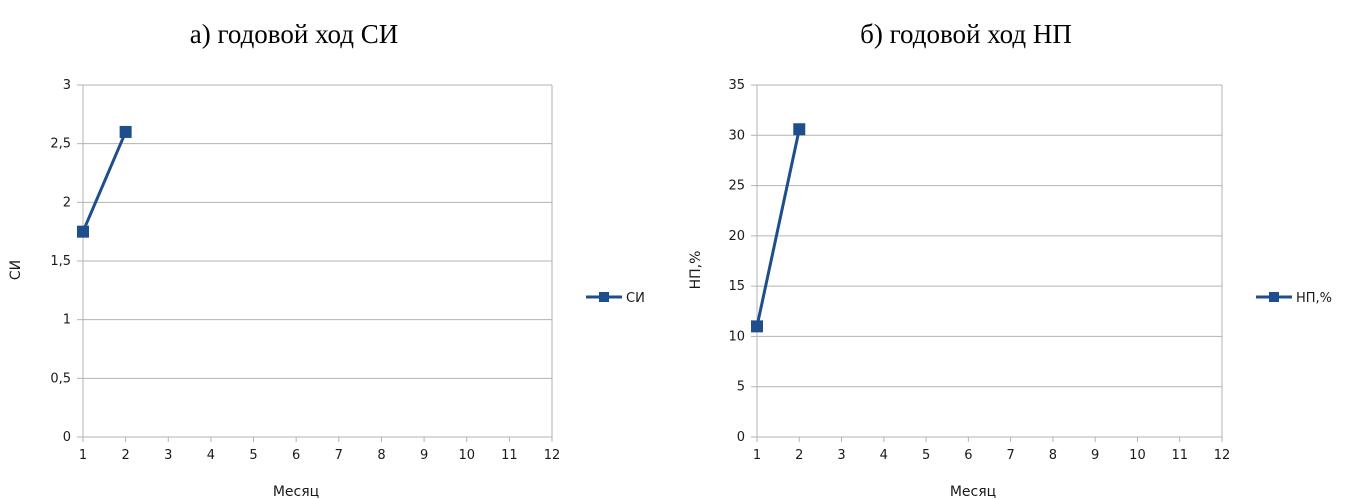 Image resolution: width=1345 pixels, height=500 pixels. I want to click on y-tick-label: 25, so click(736, 186).